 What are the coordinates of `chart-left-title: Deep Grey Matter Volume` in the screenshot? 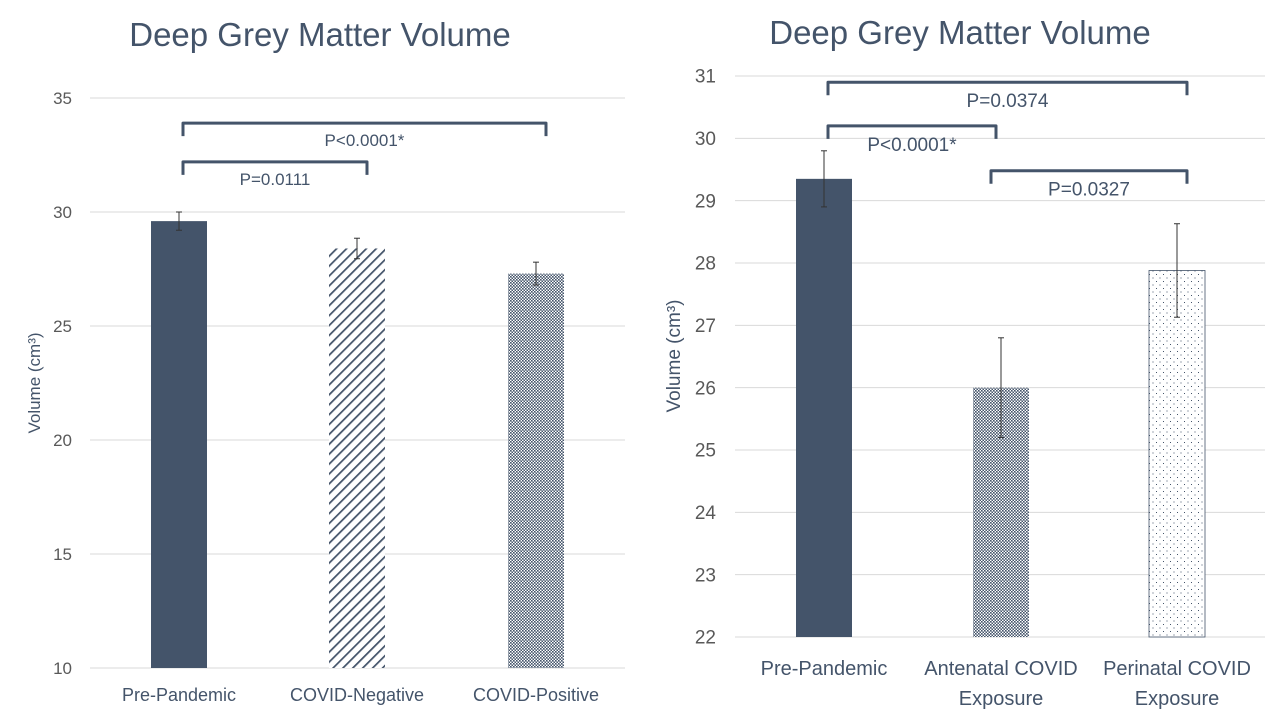 It's located at (320, 34).